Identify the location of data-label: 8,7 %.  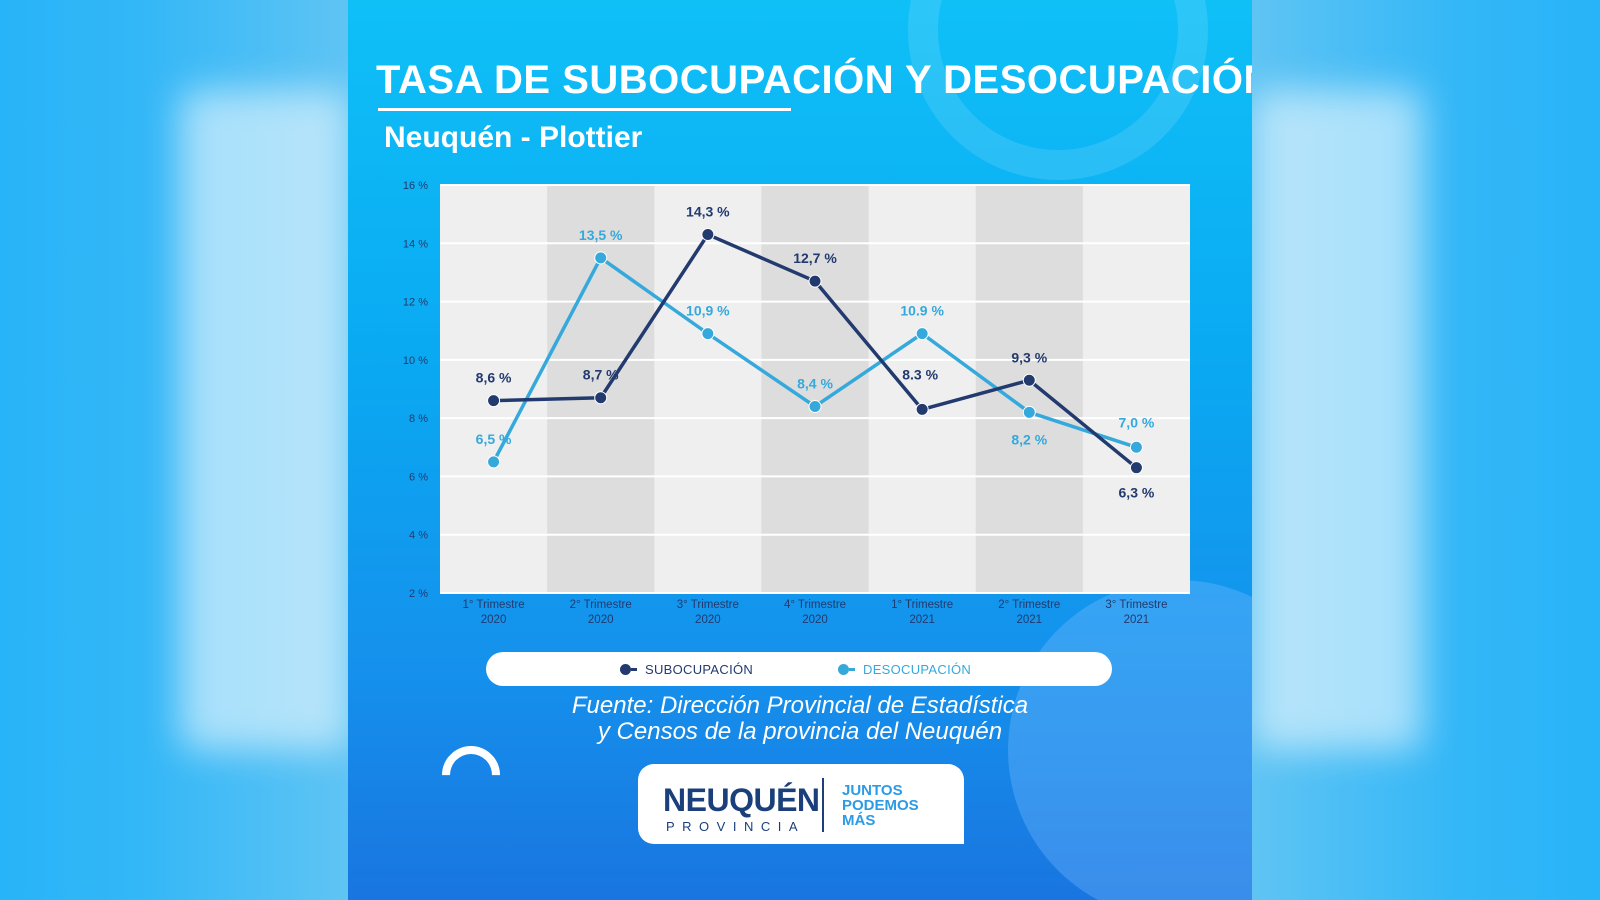
(601, 375).